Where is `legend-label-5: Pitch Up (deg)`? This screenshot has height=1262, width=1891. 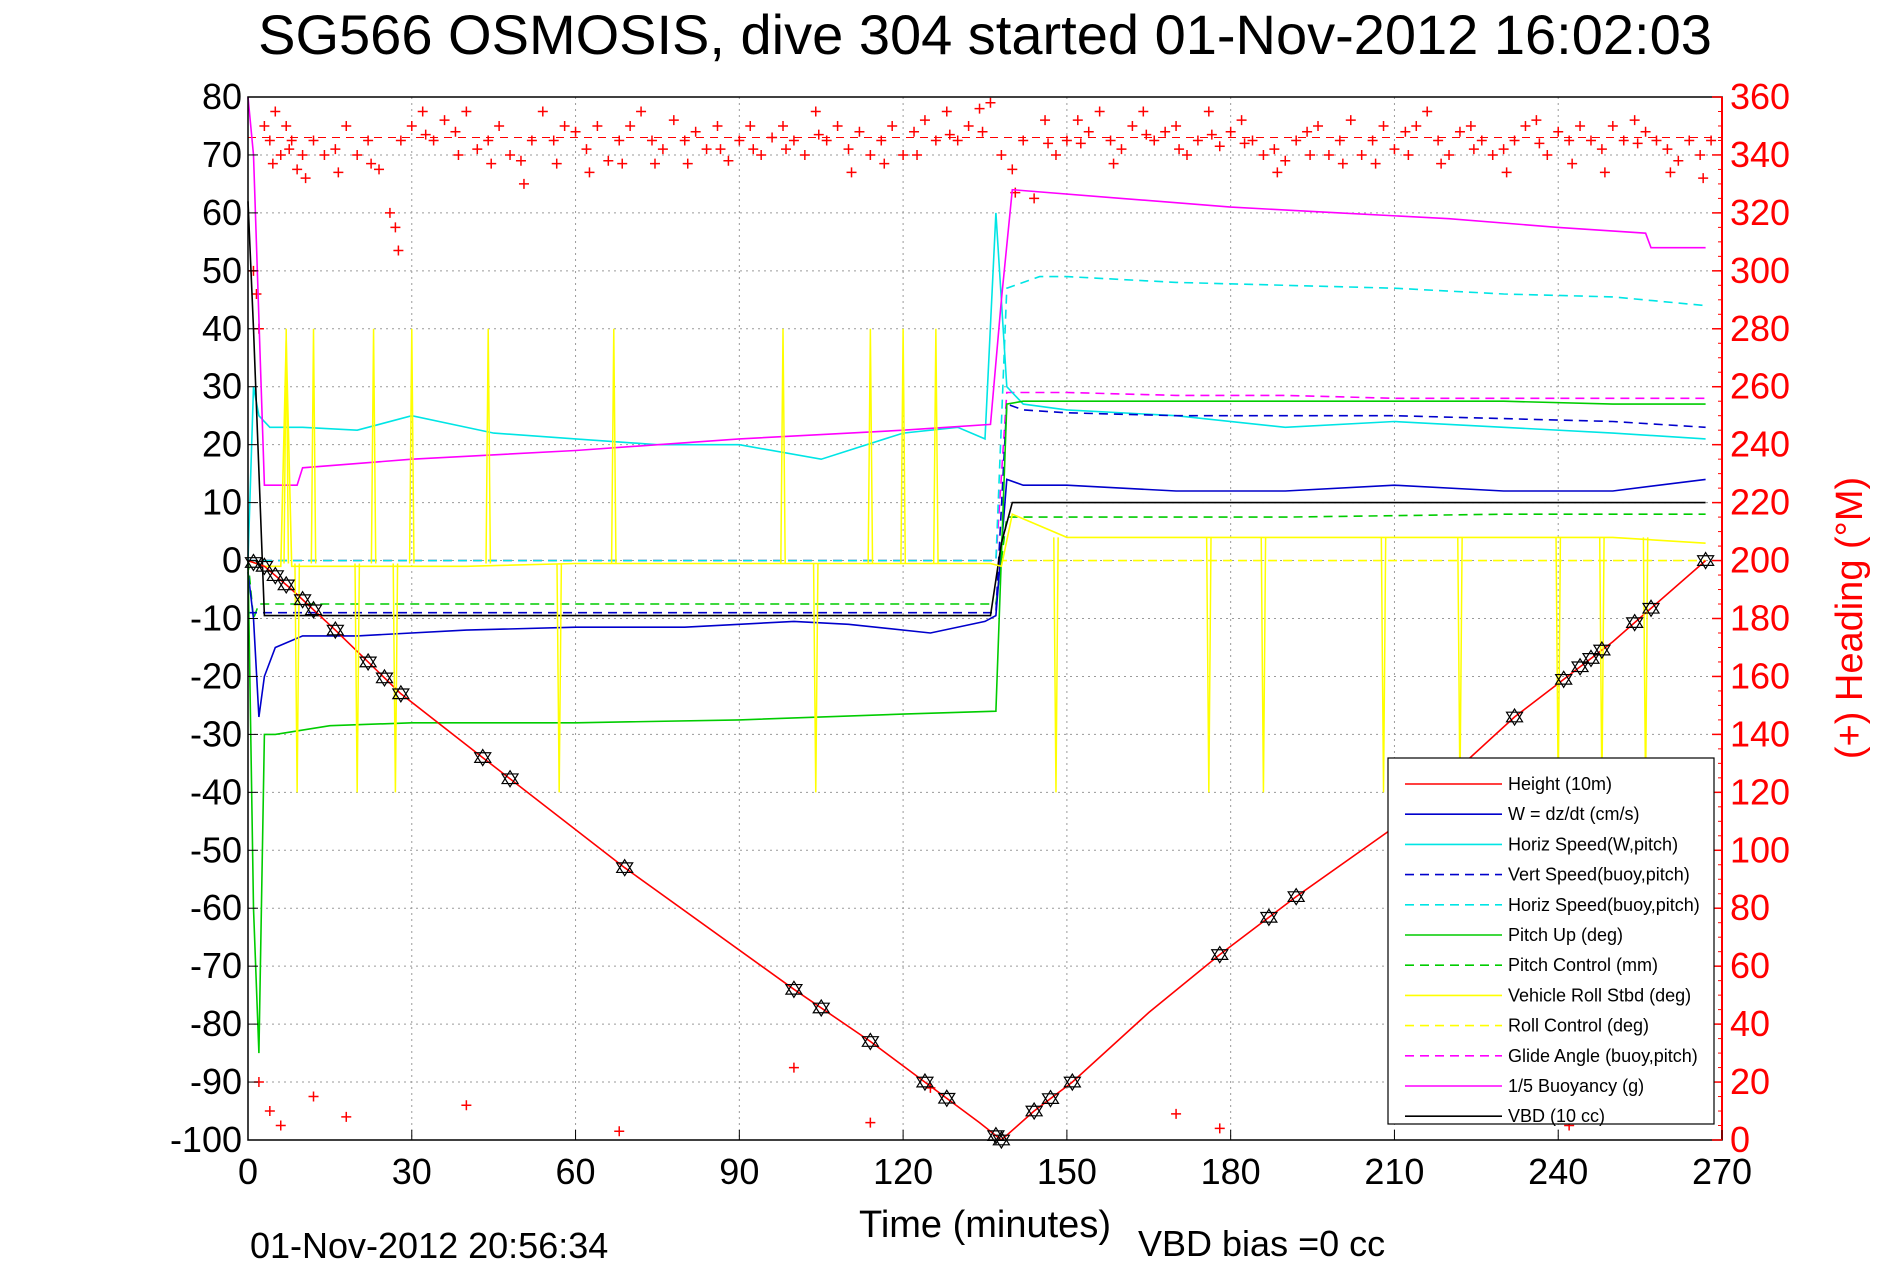
legend-label-5: Pitch Up (deg) is located at coordinates (1565, 935).